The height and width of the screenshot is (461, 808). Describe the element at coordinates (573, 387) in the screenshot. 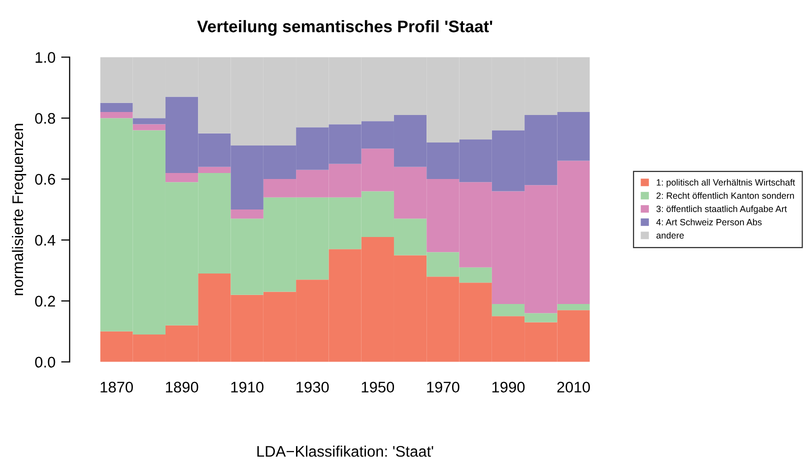

I see `x-tick-label: 2010` at that location.